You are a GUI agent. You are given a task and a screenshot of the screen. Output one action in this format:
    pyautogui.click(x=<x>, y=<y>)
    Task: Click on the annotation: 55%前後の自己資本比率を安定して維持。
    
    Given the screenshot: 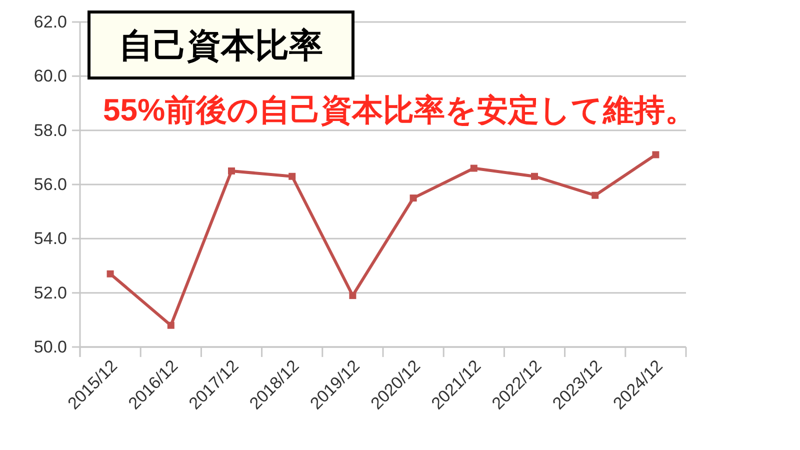 What is the action you would take?
    pyautogui.click(x=399, y=110)
    